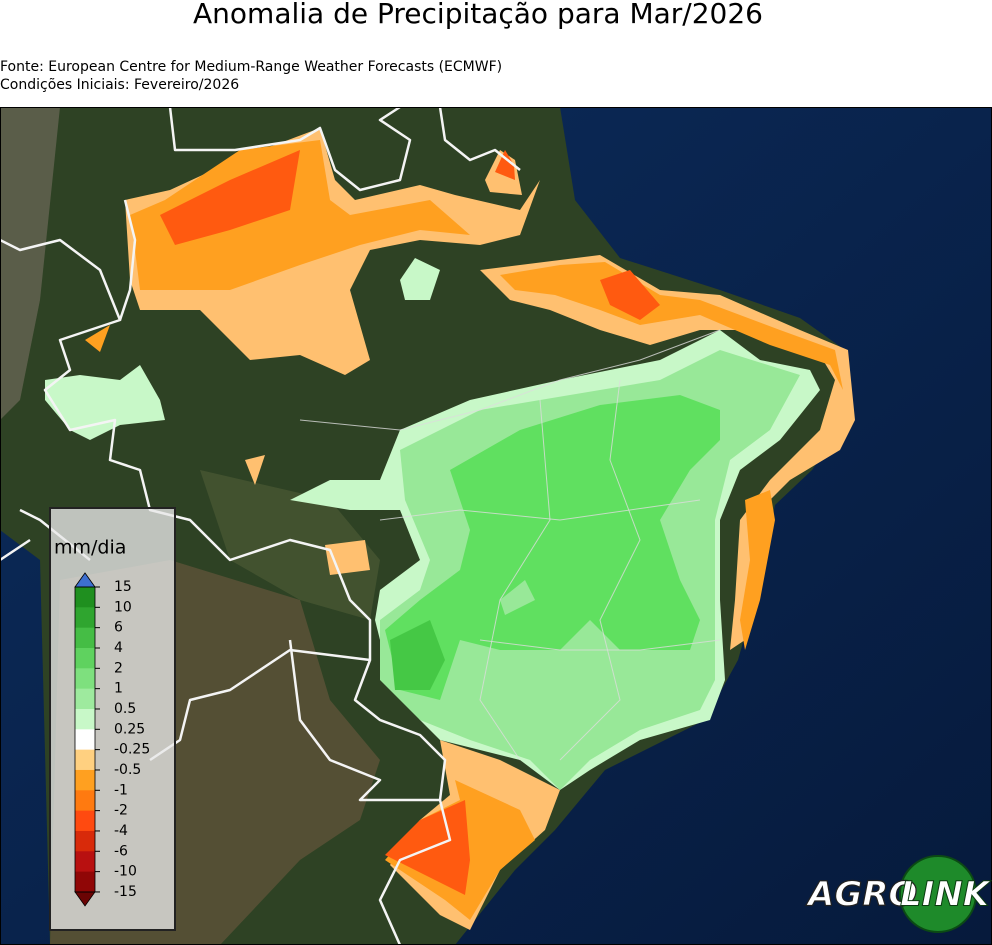  Describe the element at coordinates (125, 709) in the screenshot. I see `colorbar-label: 0.5` at that location.